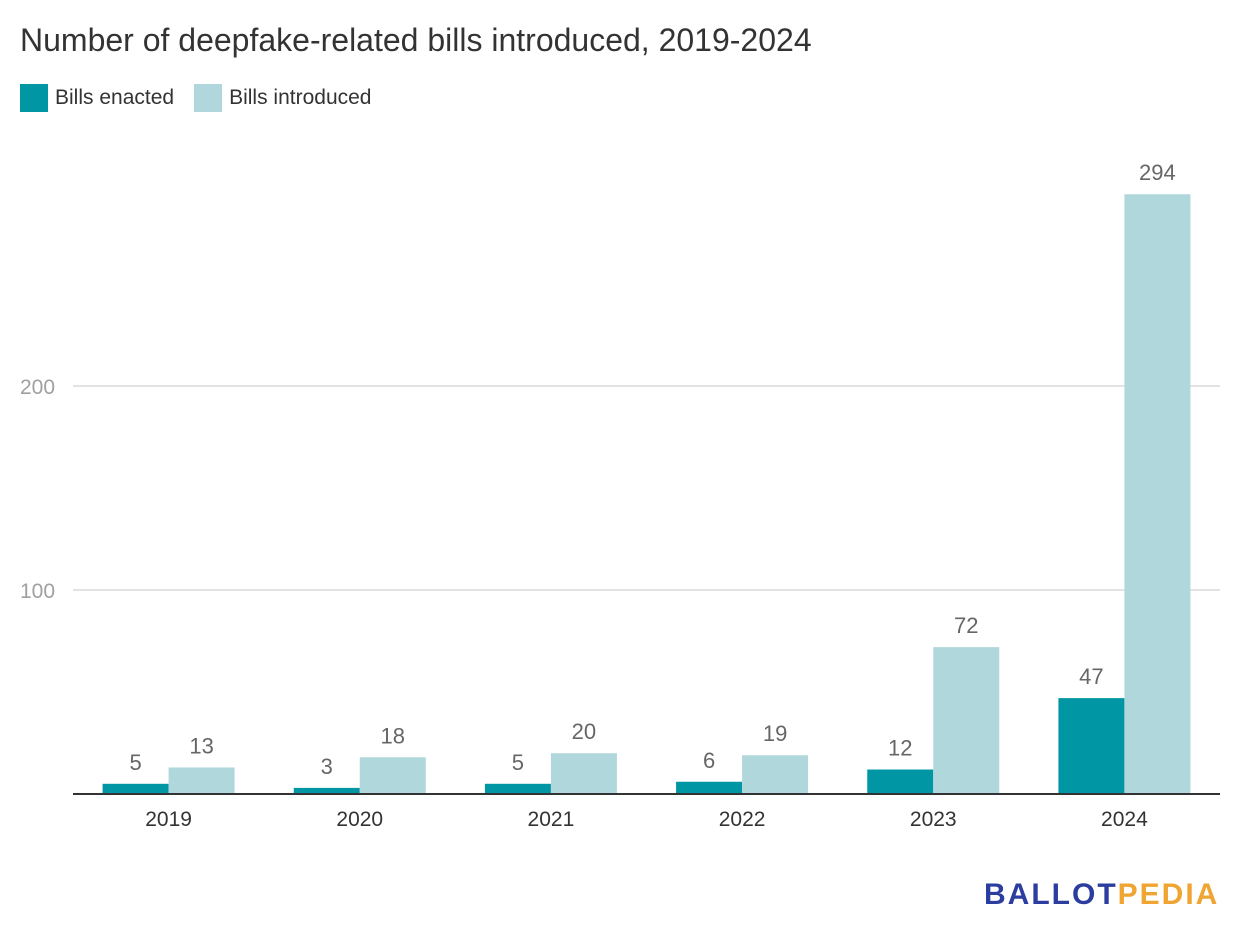  Describe the element at coordinates (34, 98) in the screenshot. I see `legend-swatch-enacted` at that location.